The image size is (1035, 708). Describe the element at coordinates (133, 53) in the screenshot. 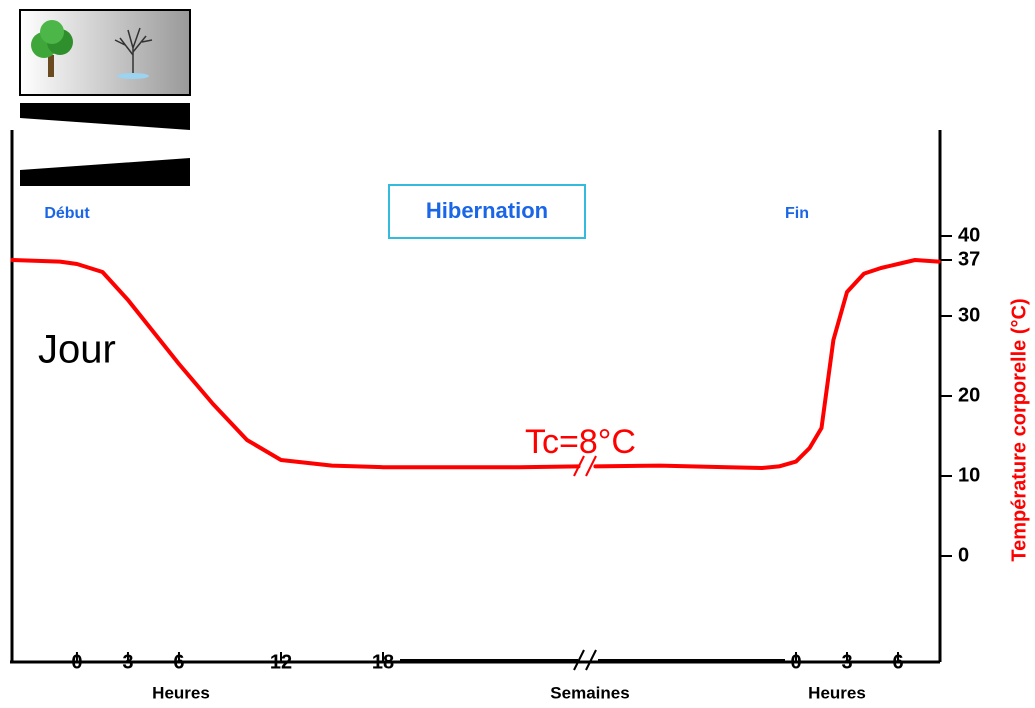

I see `tree-bare` at that location.